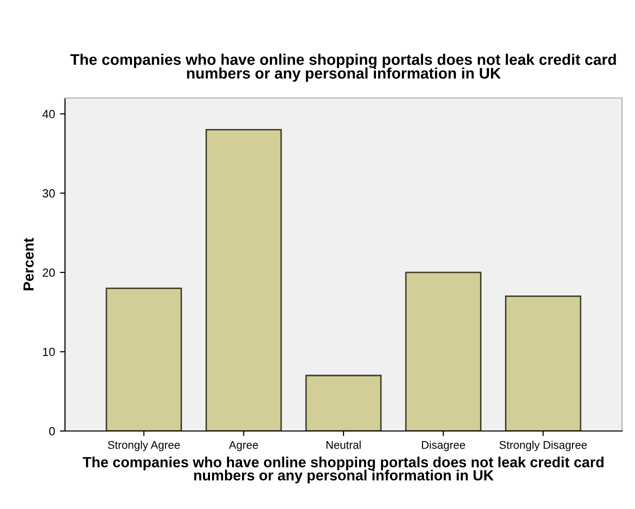  What do you see at coordinates (543, 446) in the screenshot?
I see `x-tick-label: Strongly Disagree` at bounding box center [543, 446].